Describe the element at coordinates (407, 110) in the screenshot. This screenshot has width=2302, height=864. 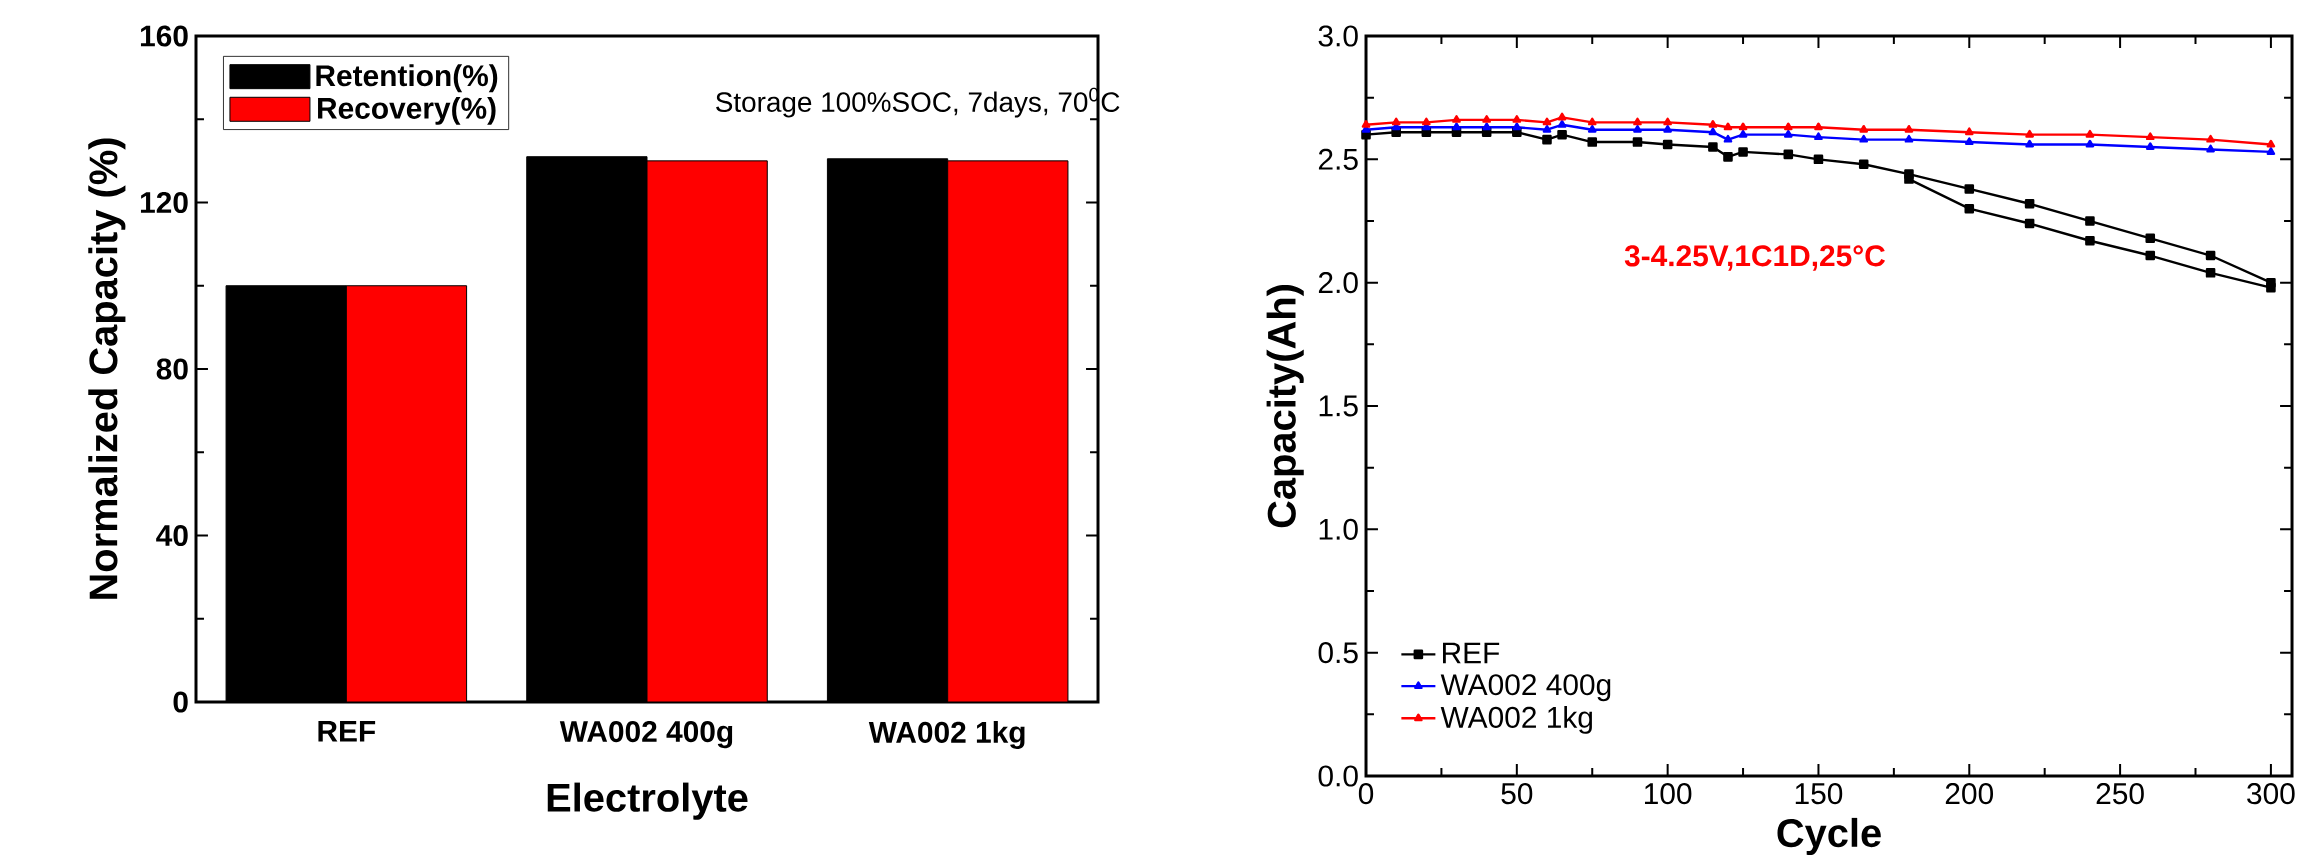
I see `legend-label: Recovery(%)` at that location.